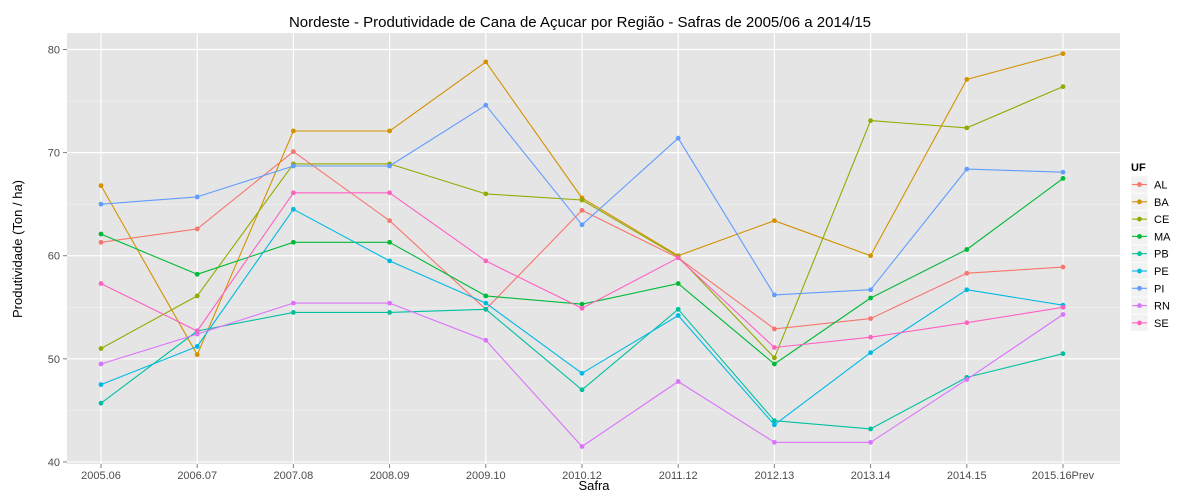 Image resolution: width=1200 pixels, height=500 pixels. I want to click on x-tick-label: 2014.15, so click(967, 476).